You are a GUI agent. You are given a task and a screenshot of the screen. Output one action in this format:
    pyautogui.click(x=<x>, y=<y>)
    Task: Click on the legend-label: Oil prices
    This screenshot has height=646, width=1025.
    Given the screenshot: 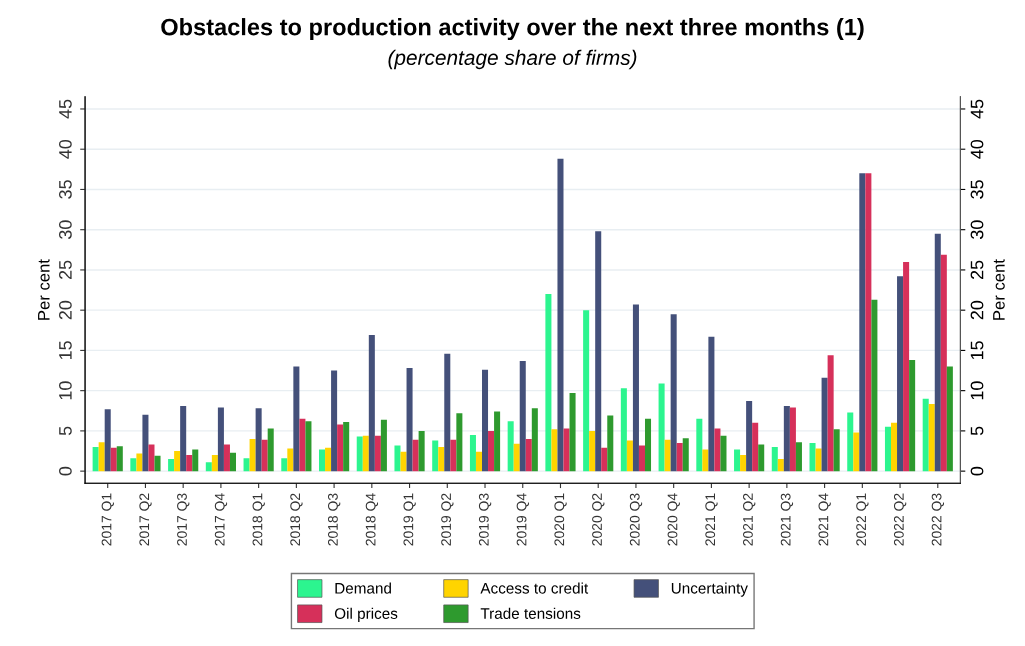 What is the action you would take?
    pyautogui.click(x=366, y=614)
    